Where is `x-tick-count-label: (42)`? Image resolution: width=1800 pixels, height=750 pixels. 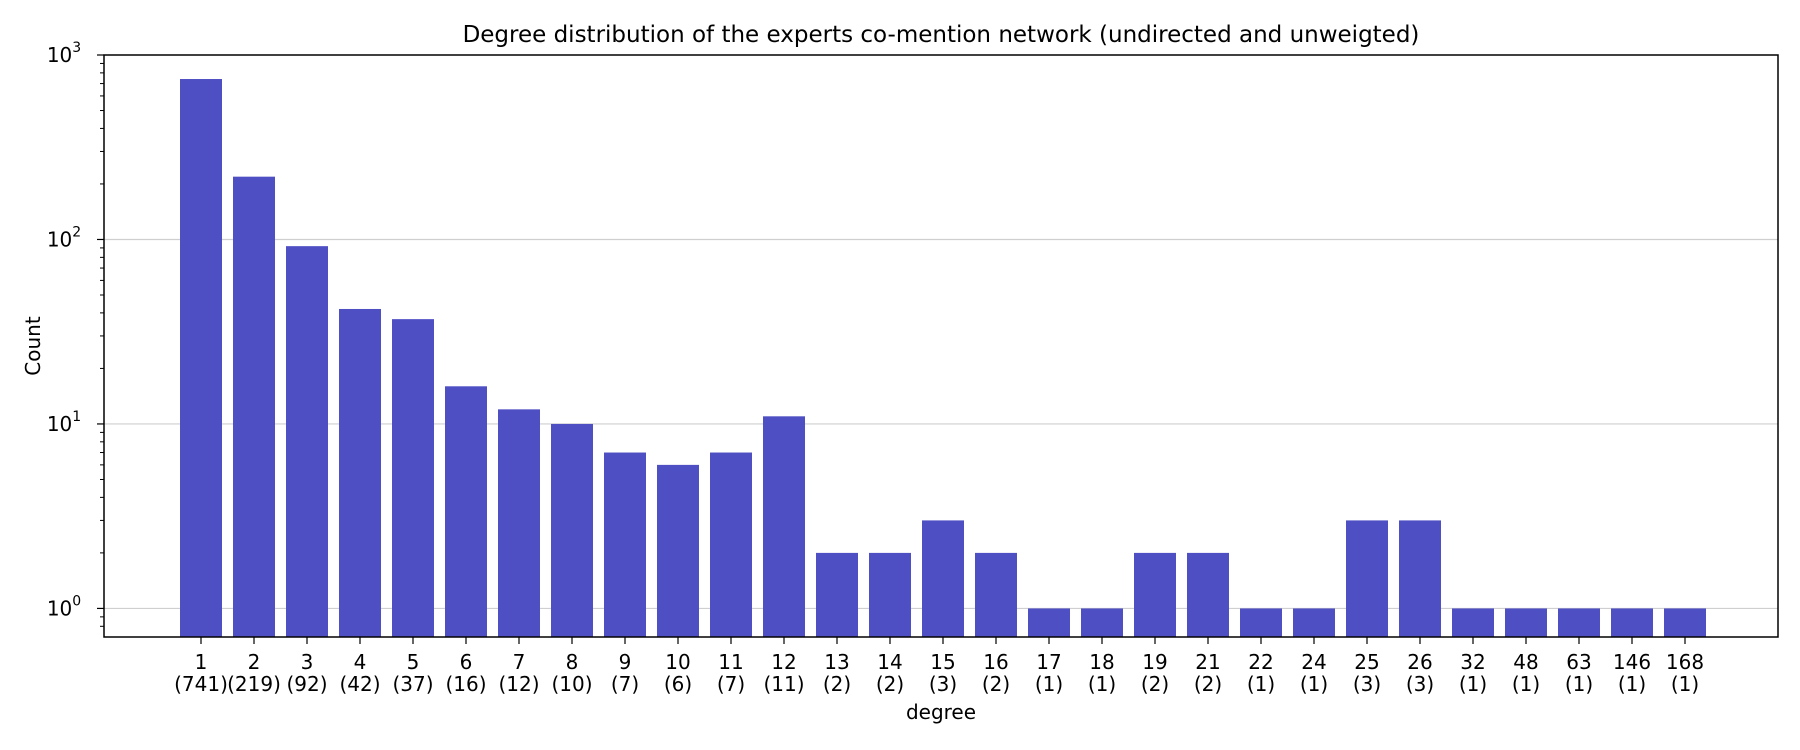 x-tick-count-label: (42) is located at coordinates (359, 684).